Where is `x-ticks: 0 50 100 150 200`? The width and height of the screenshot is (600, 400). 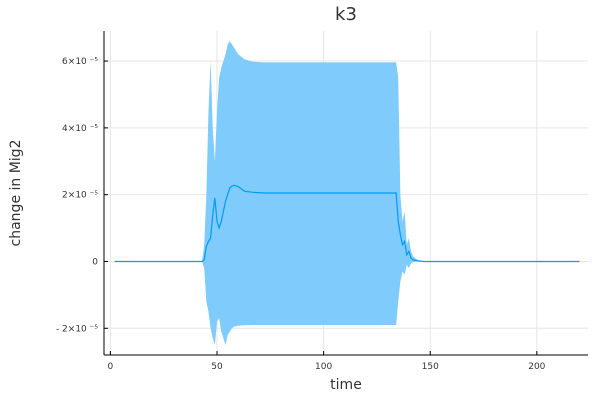
x-ticks: 0 50 100 150 200 is located at coordinates (327, 361).